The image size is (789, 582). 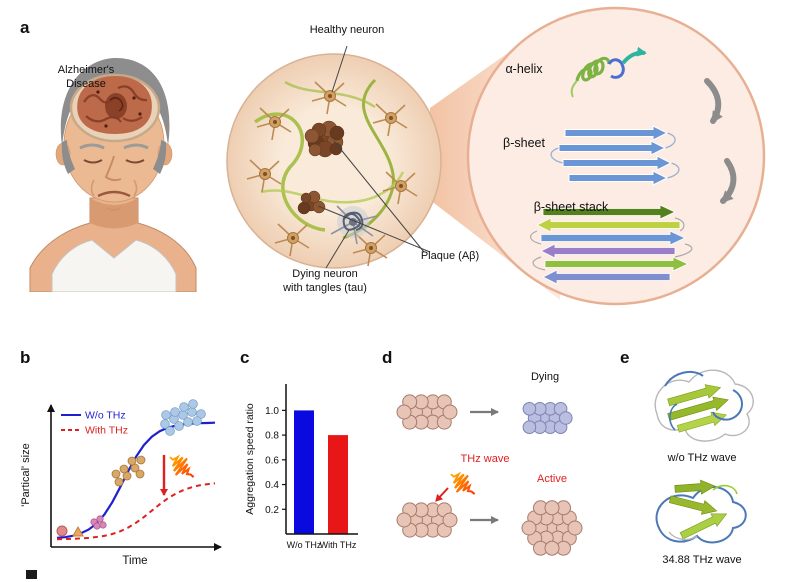 What do you see at coordinates (338, 484) in the screenshot?
I see `bar-with-thz` at bounding box center [338, 484].